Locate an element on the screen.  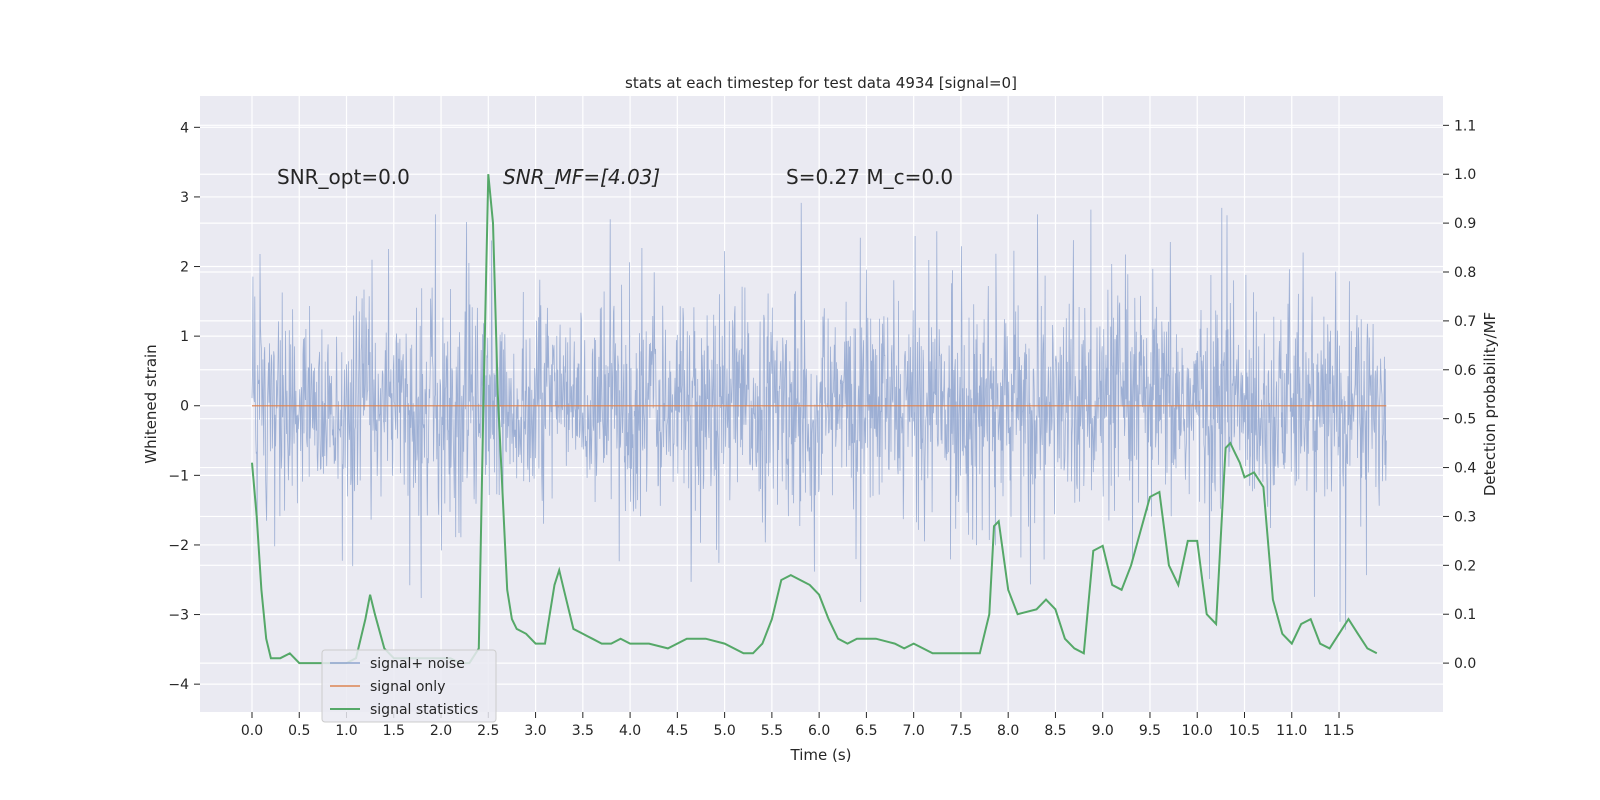
y2-tick-label-4: 0.4 is located at coordinates (1465, 469).